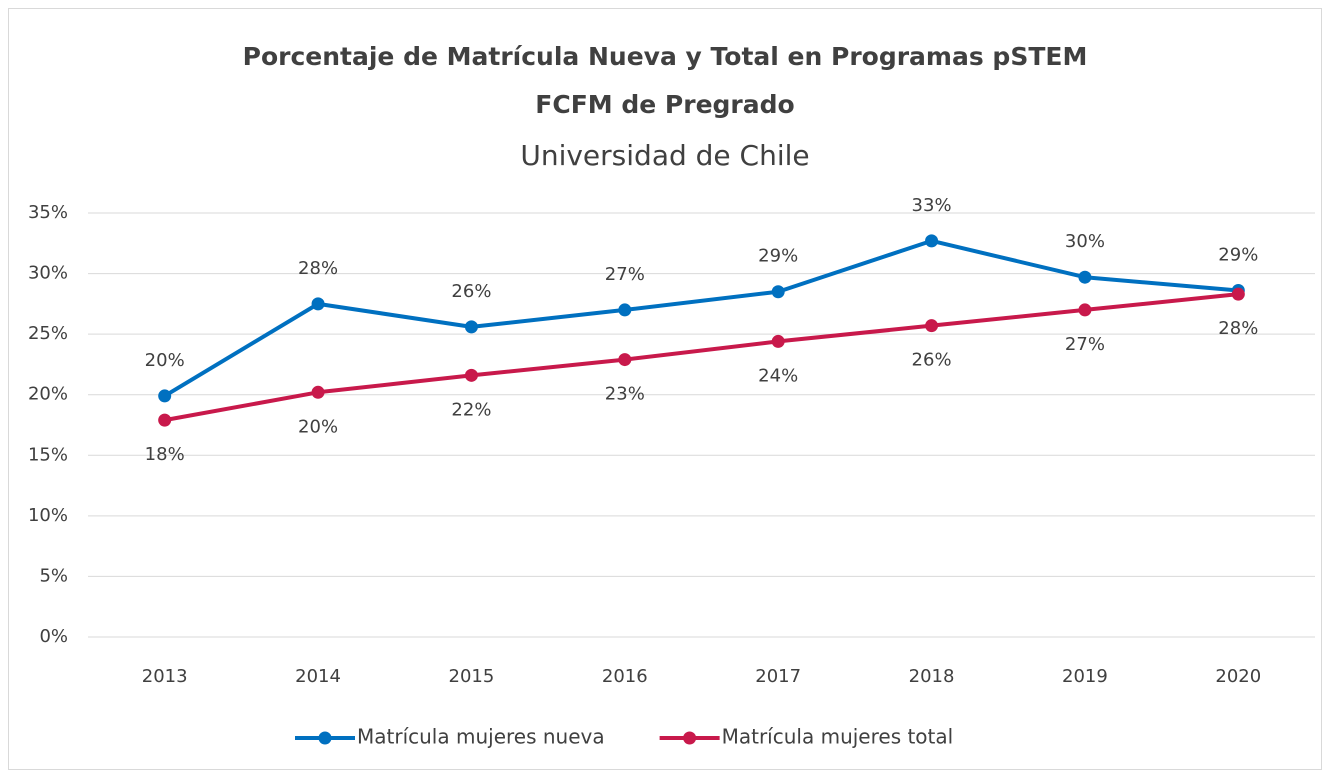 The height and width of the screenshot is (771, 1330). I want to click on y-tick-label: 30%, so click(48, 273).